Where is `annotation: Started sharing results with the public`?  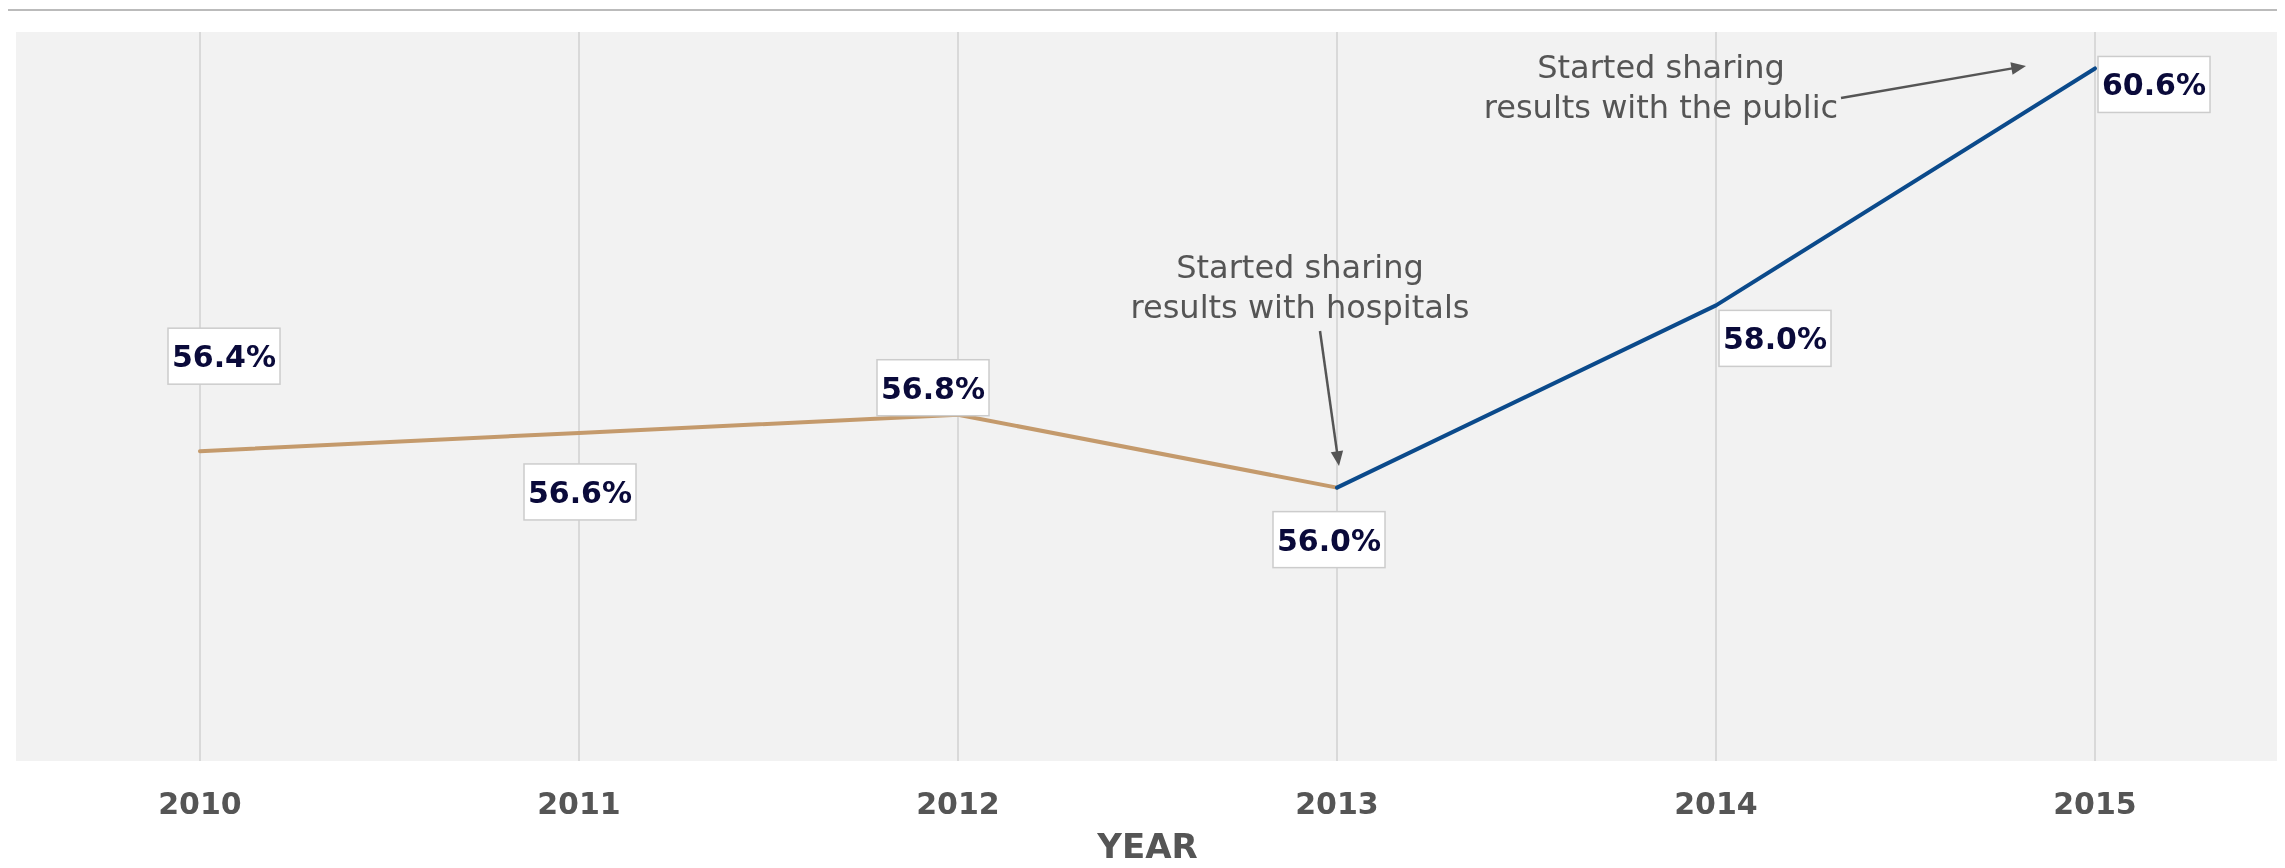
annotation: Started sharing results with the public is located at coordinates (1661, 87).